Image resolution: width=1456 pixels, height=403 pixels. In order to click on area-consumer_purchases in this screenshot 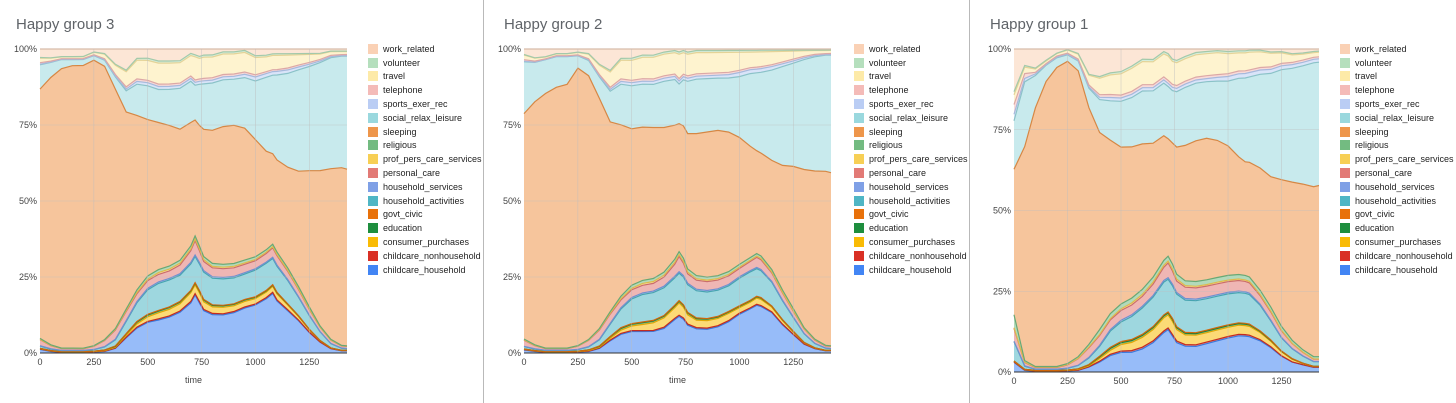, I will do `click(1166, 342)`.